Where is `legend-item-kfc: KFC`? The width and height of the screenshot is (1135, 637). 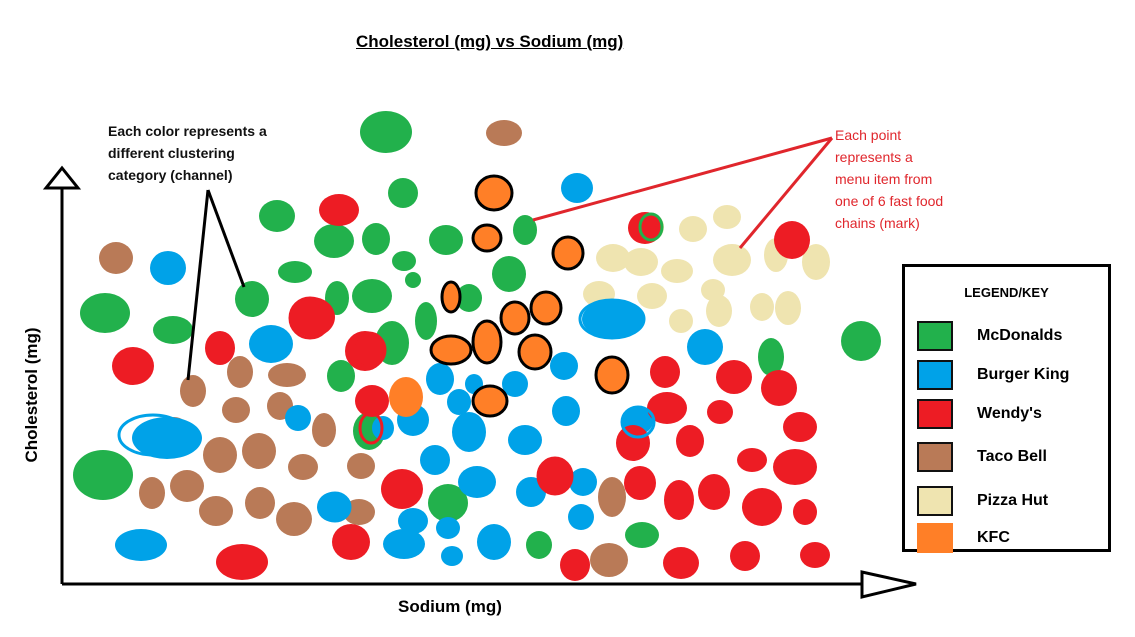 legend-item-kfc: KFC is located at coordinates (1010, 540).